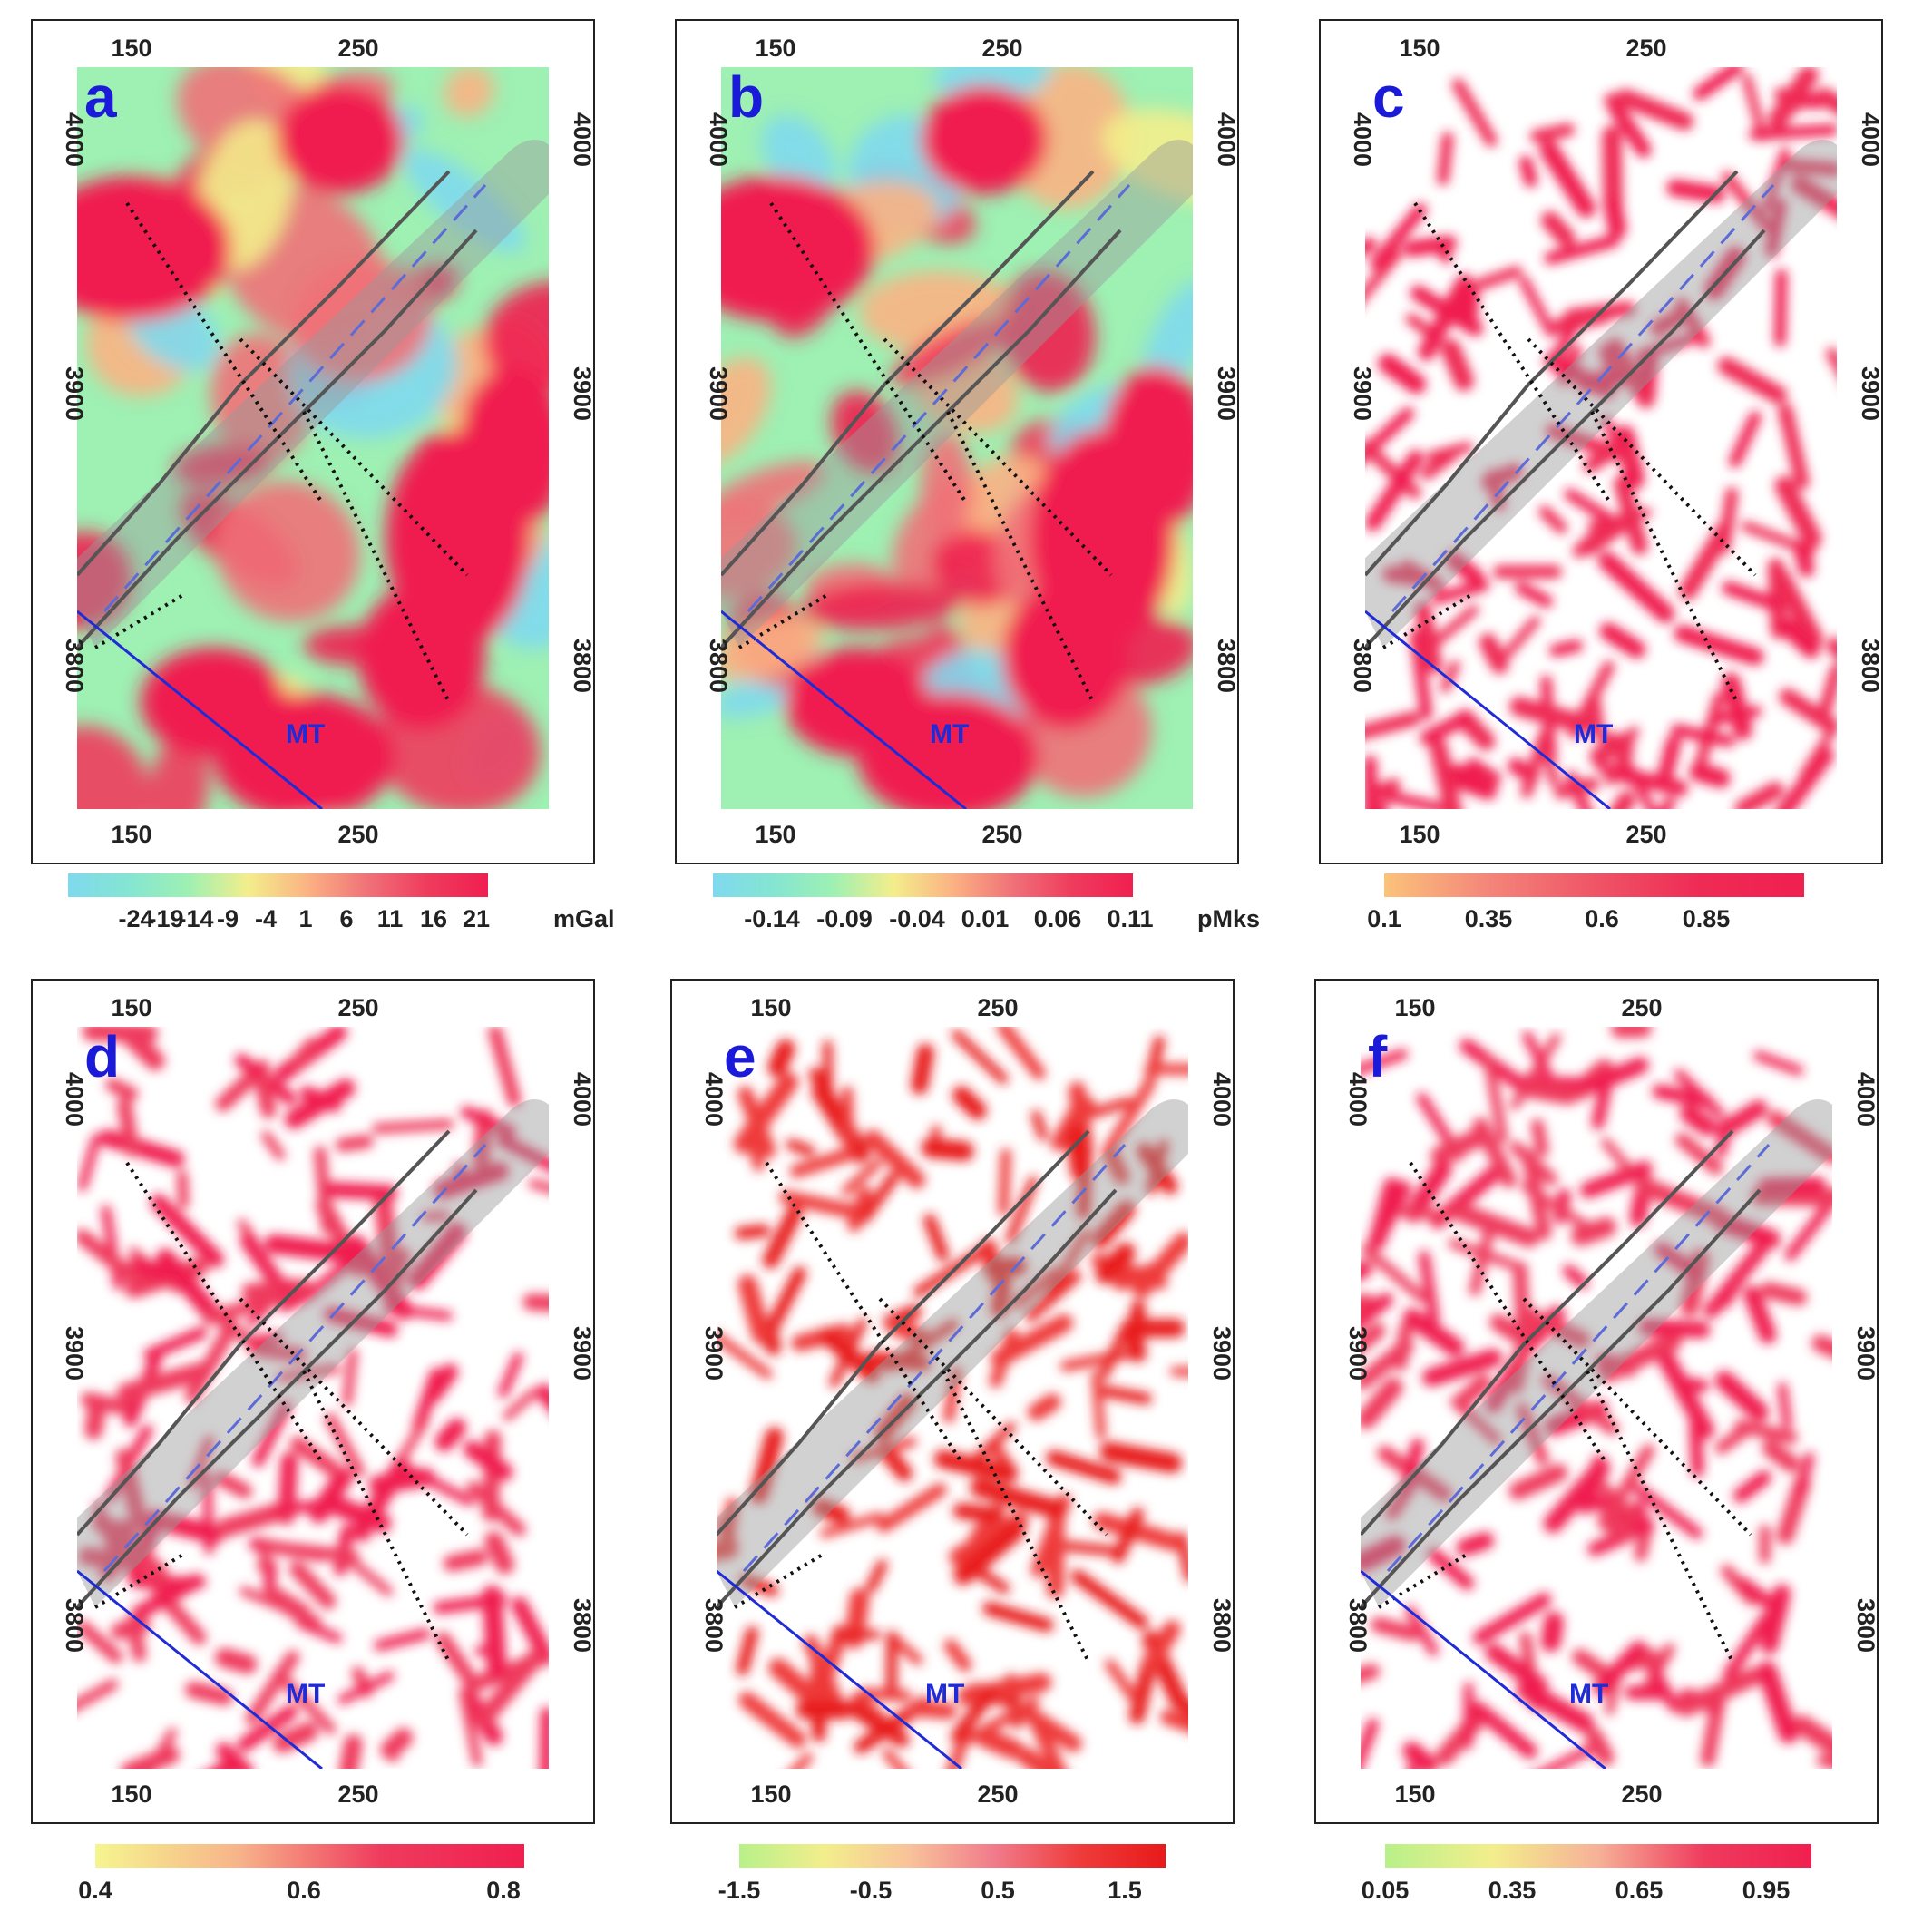 The image size is (1913, 1932). I want to click on colorbar-tick-label: 0.95, so click(1767, 1890).